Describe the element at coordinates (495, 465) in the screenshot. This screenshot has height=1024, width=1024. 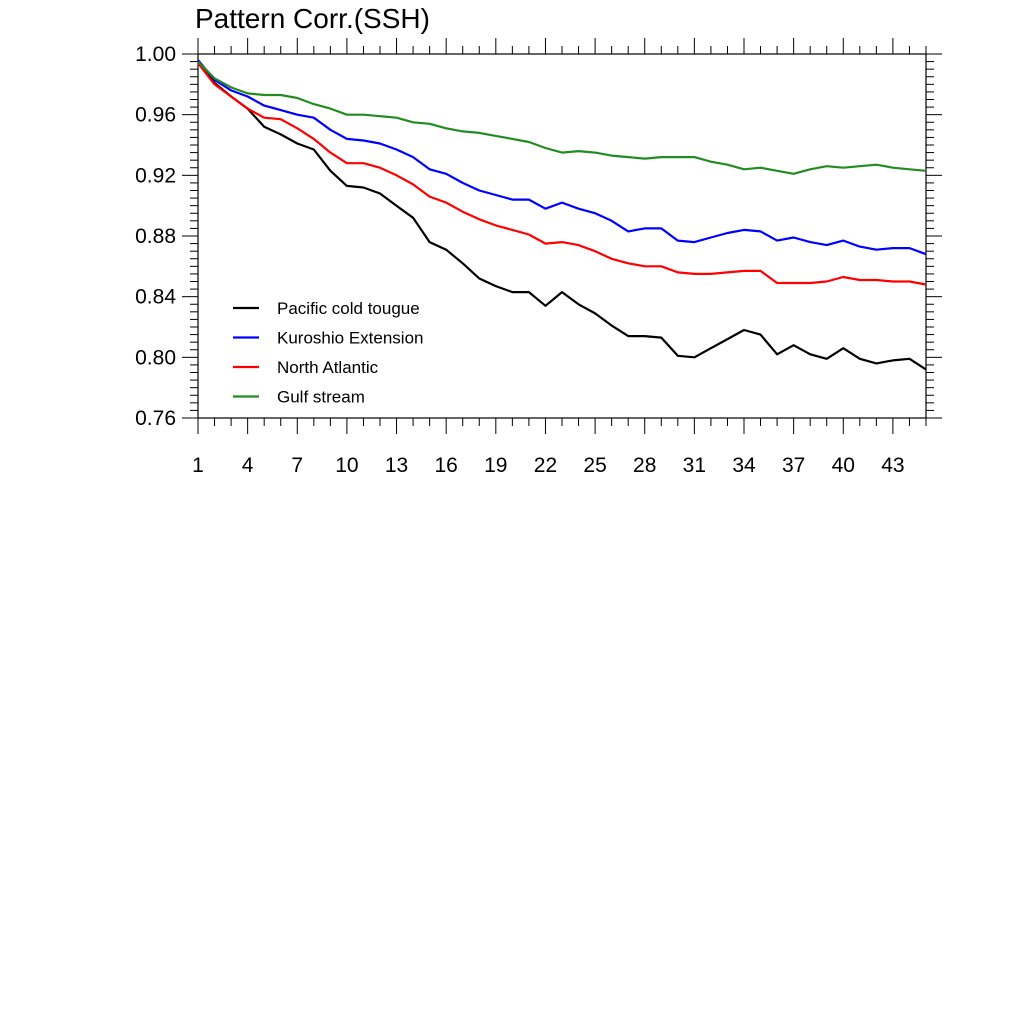
I see `x-tick-label: 19` at that location.